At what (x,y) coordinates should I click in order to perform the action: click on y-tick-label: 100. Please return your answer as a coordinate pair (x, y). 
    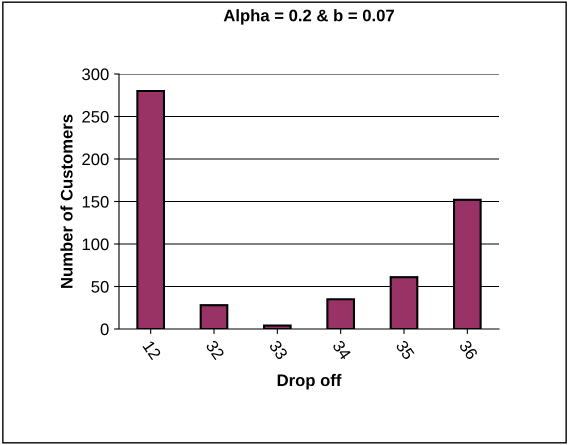
    Looking at the image, I should click on (95, 244).